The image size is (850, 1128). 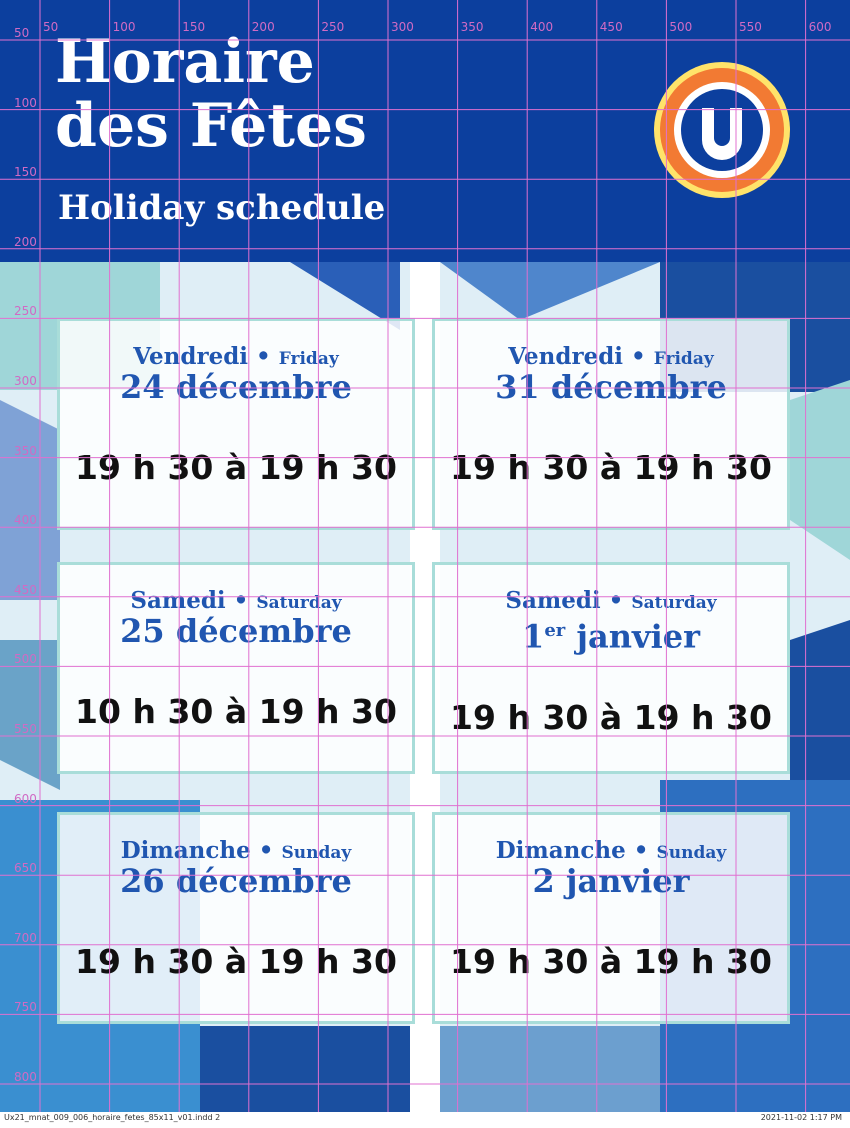 I want to click on hours: 10 h 30 à 19 h 30, so click(x=236, y=711).